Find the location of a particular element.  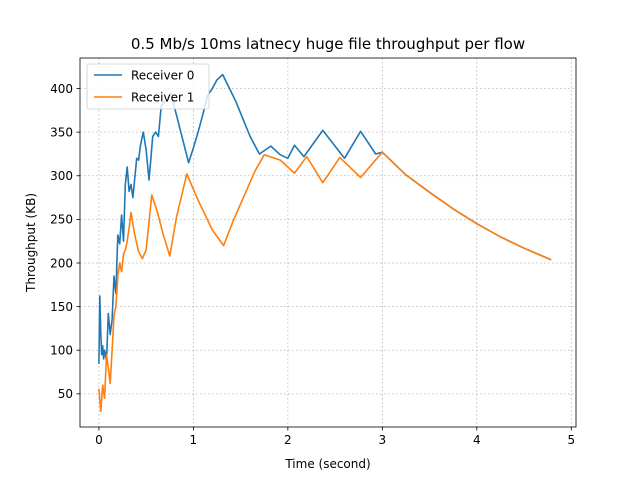

x-tick-label: 1 is located at coordinates (194, 440).